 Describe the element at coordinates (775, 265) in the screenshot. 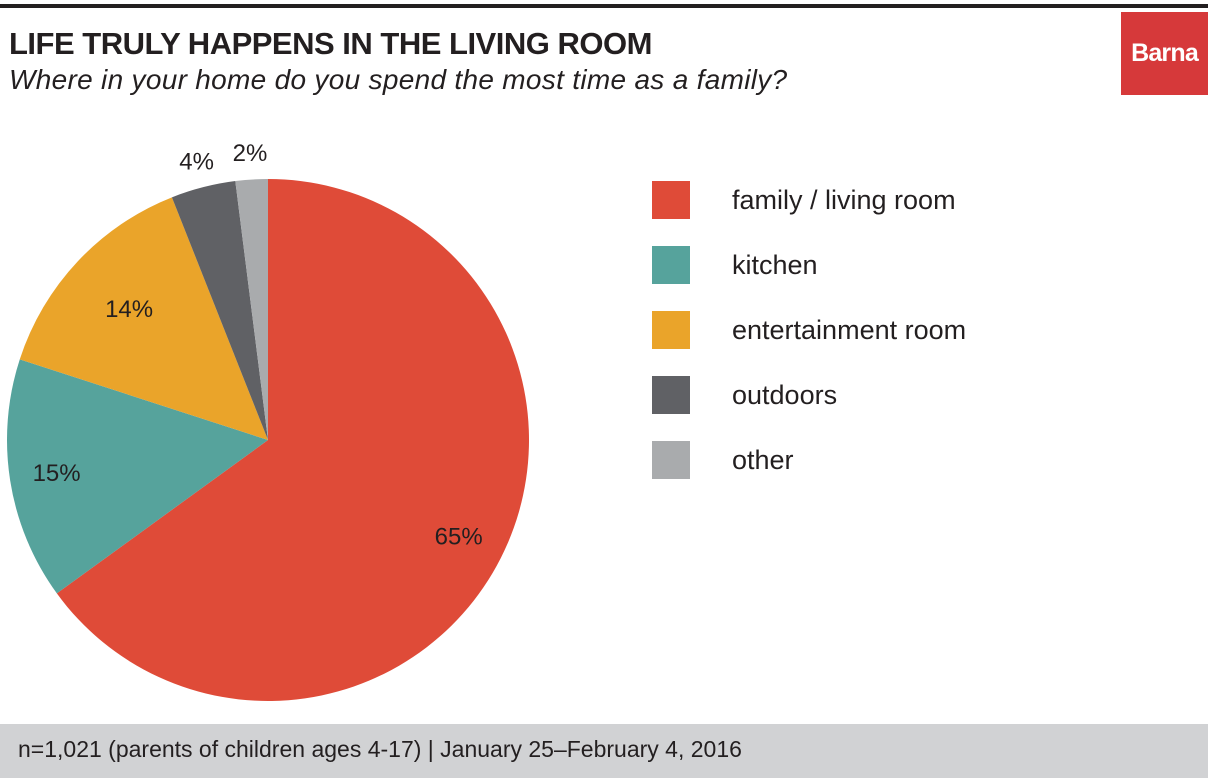

I see `legend-label-kitchen: kitchen` at that location.